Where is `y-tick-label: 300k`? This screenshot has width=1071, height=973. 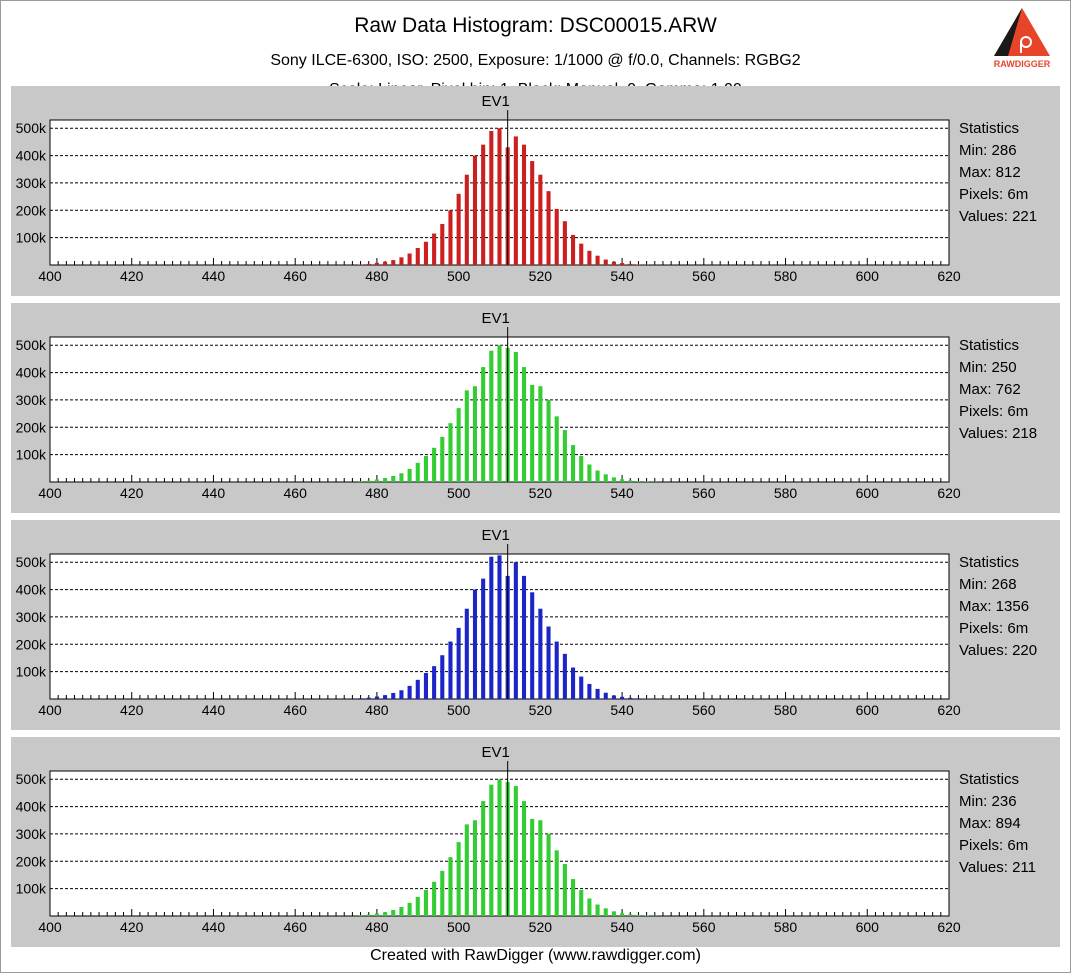 y-tick-label: 300k is located at coordinates (31, 400).